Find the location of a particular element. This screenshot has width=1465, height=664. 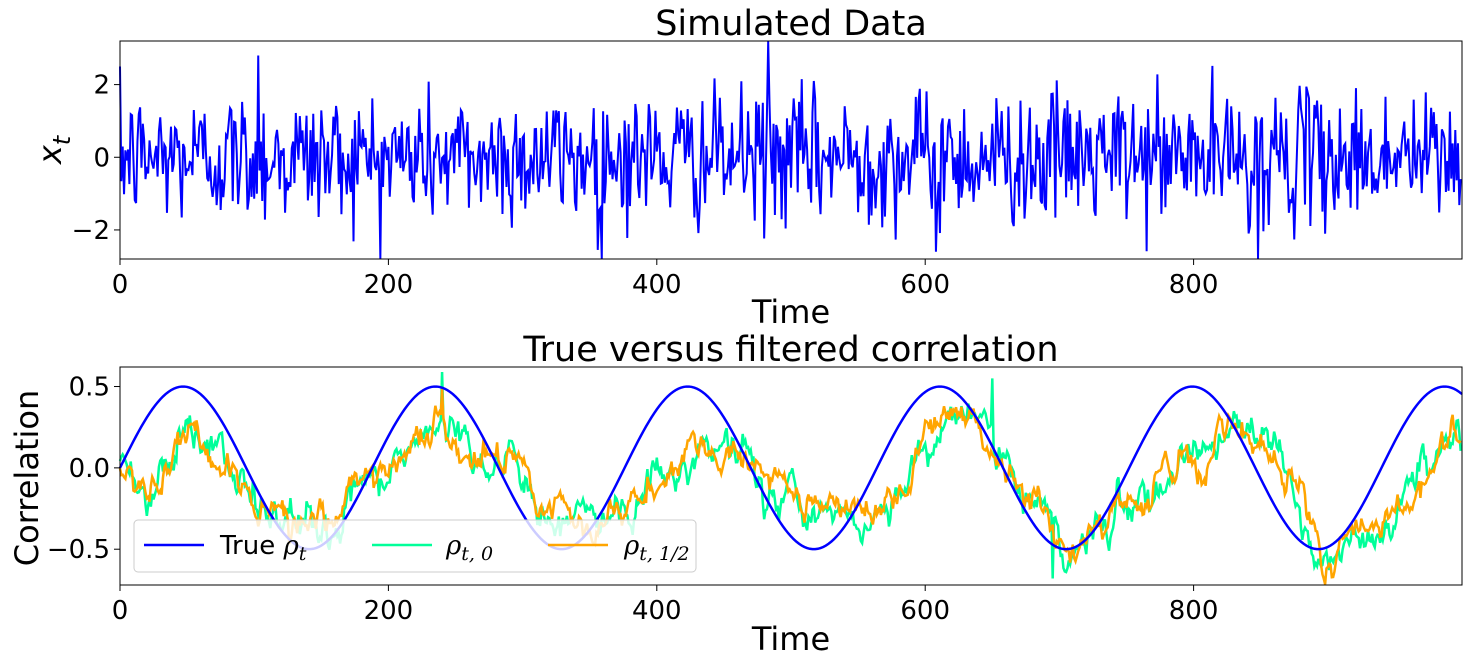

y-tick-label: −2 is located at coordinates (91, 231).